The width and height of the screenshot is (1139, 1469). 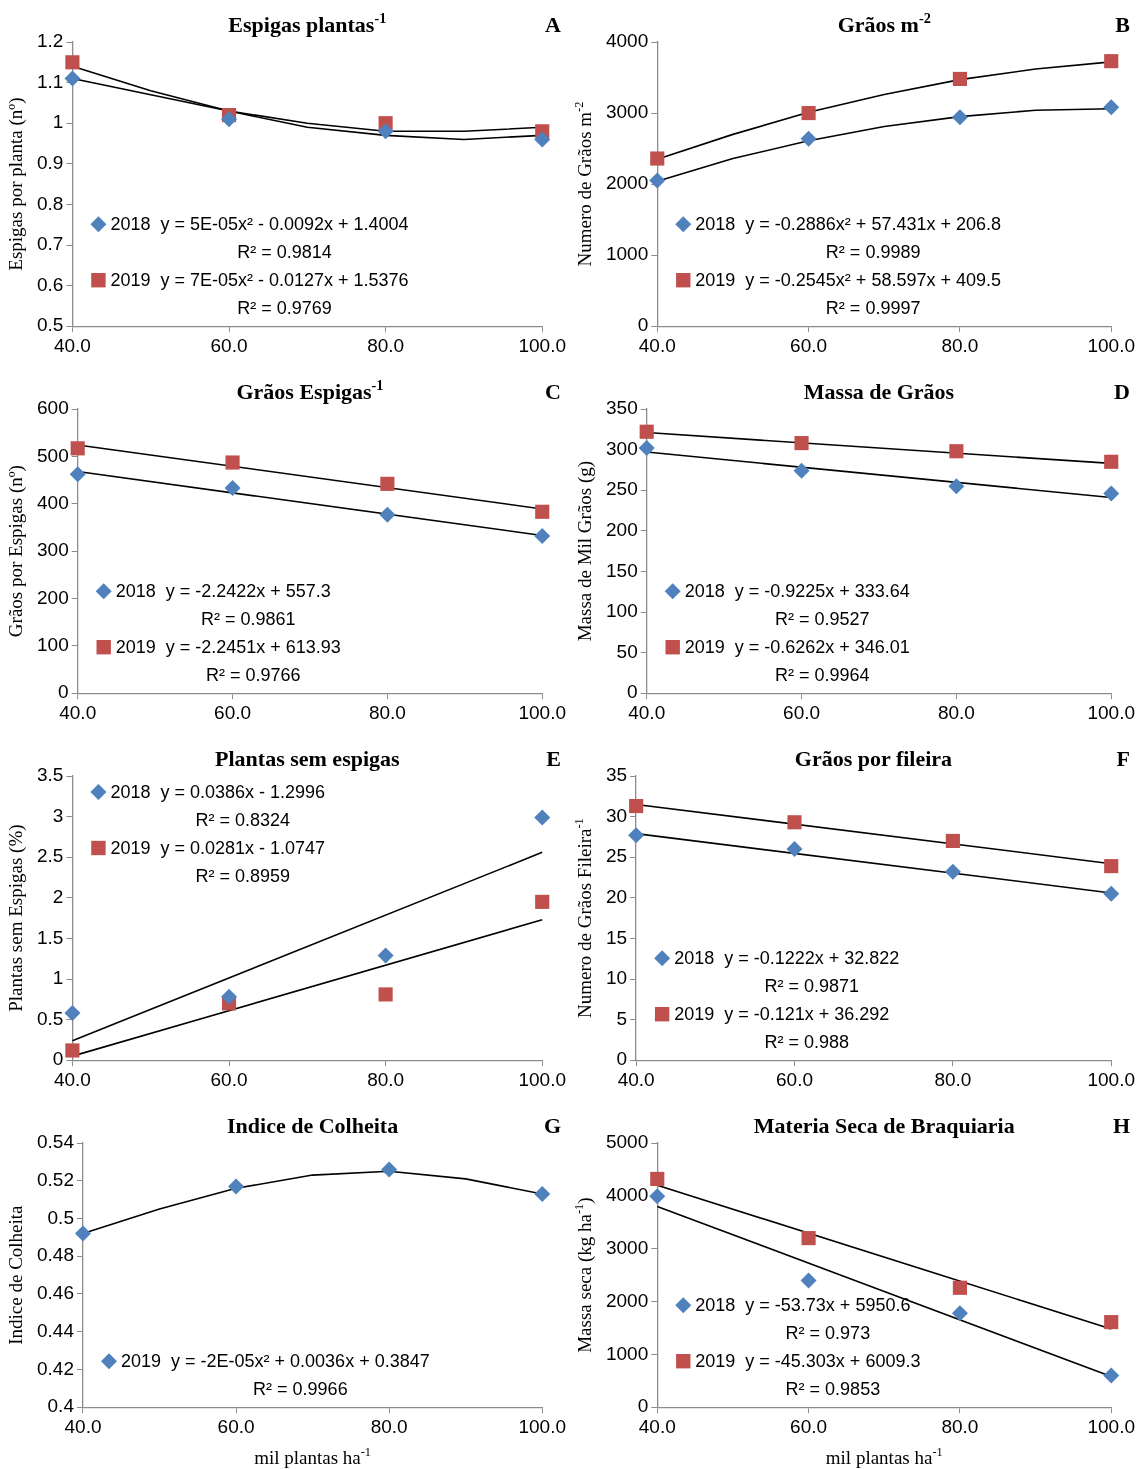 What do you see at coordinates (812, 958) in the screenshot?
I see `annotation: y = -0.1222x + 32.822` at bounding box center [812, 958].